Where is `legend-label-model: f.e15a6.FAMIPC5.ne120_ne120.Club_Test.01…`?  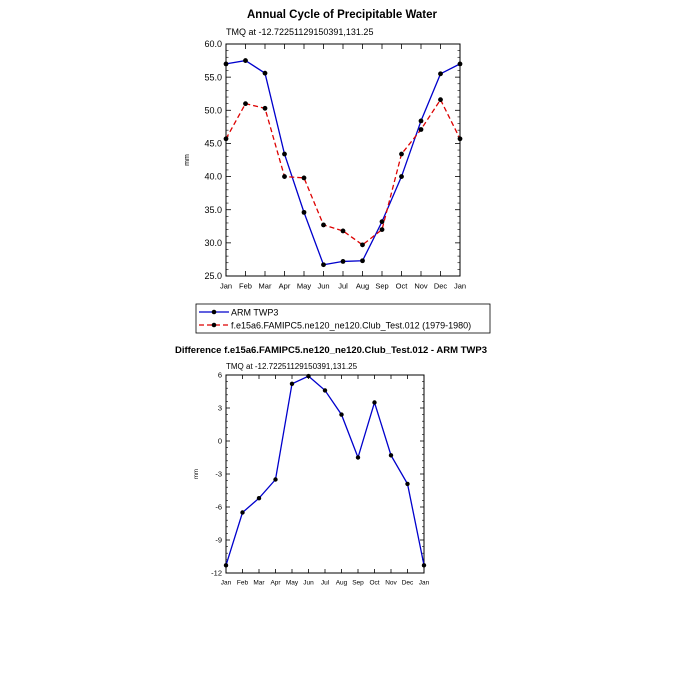
legend-label-model: f.e15a6.FAMIPC5.ne120_ne120.Club_Test.01… is located at coordinates (351, 326).